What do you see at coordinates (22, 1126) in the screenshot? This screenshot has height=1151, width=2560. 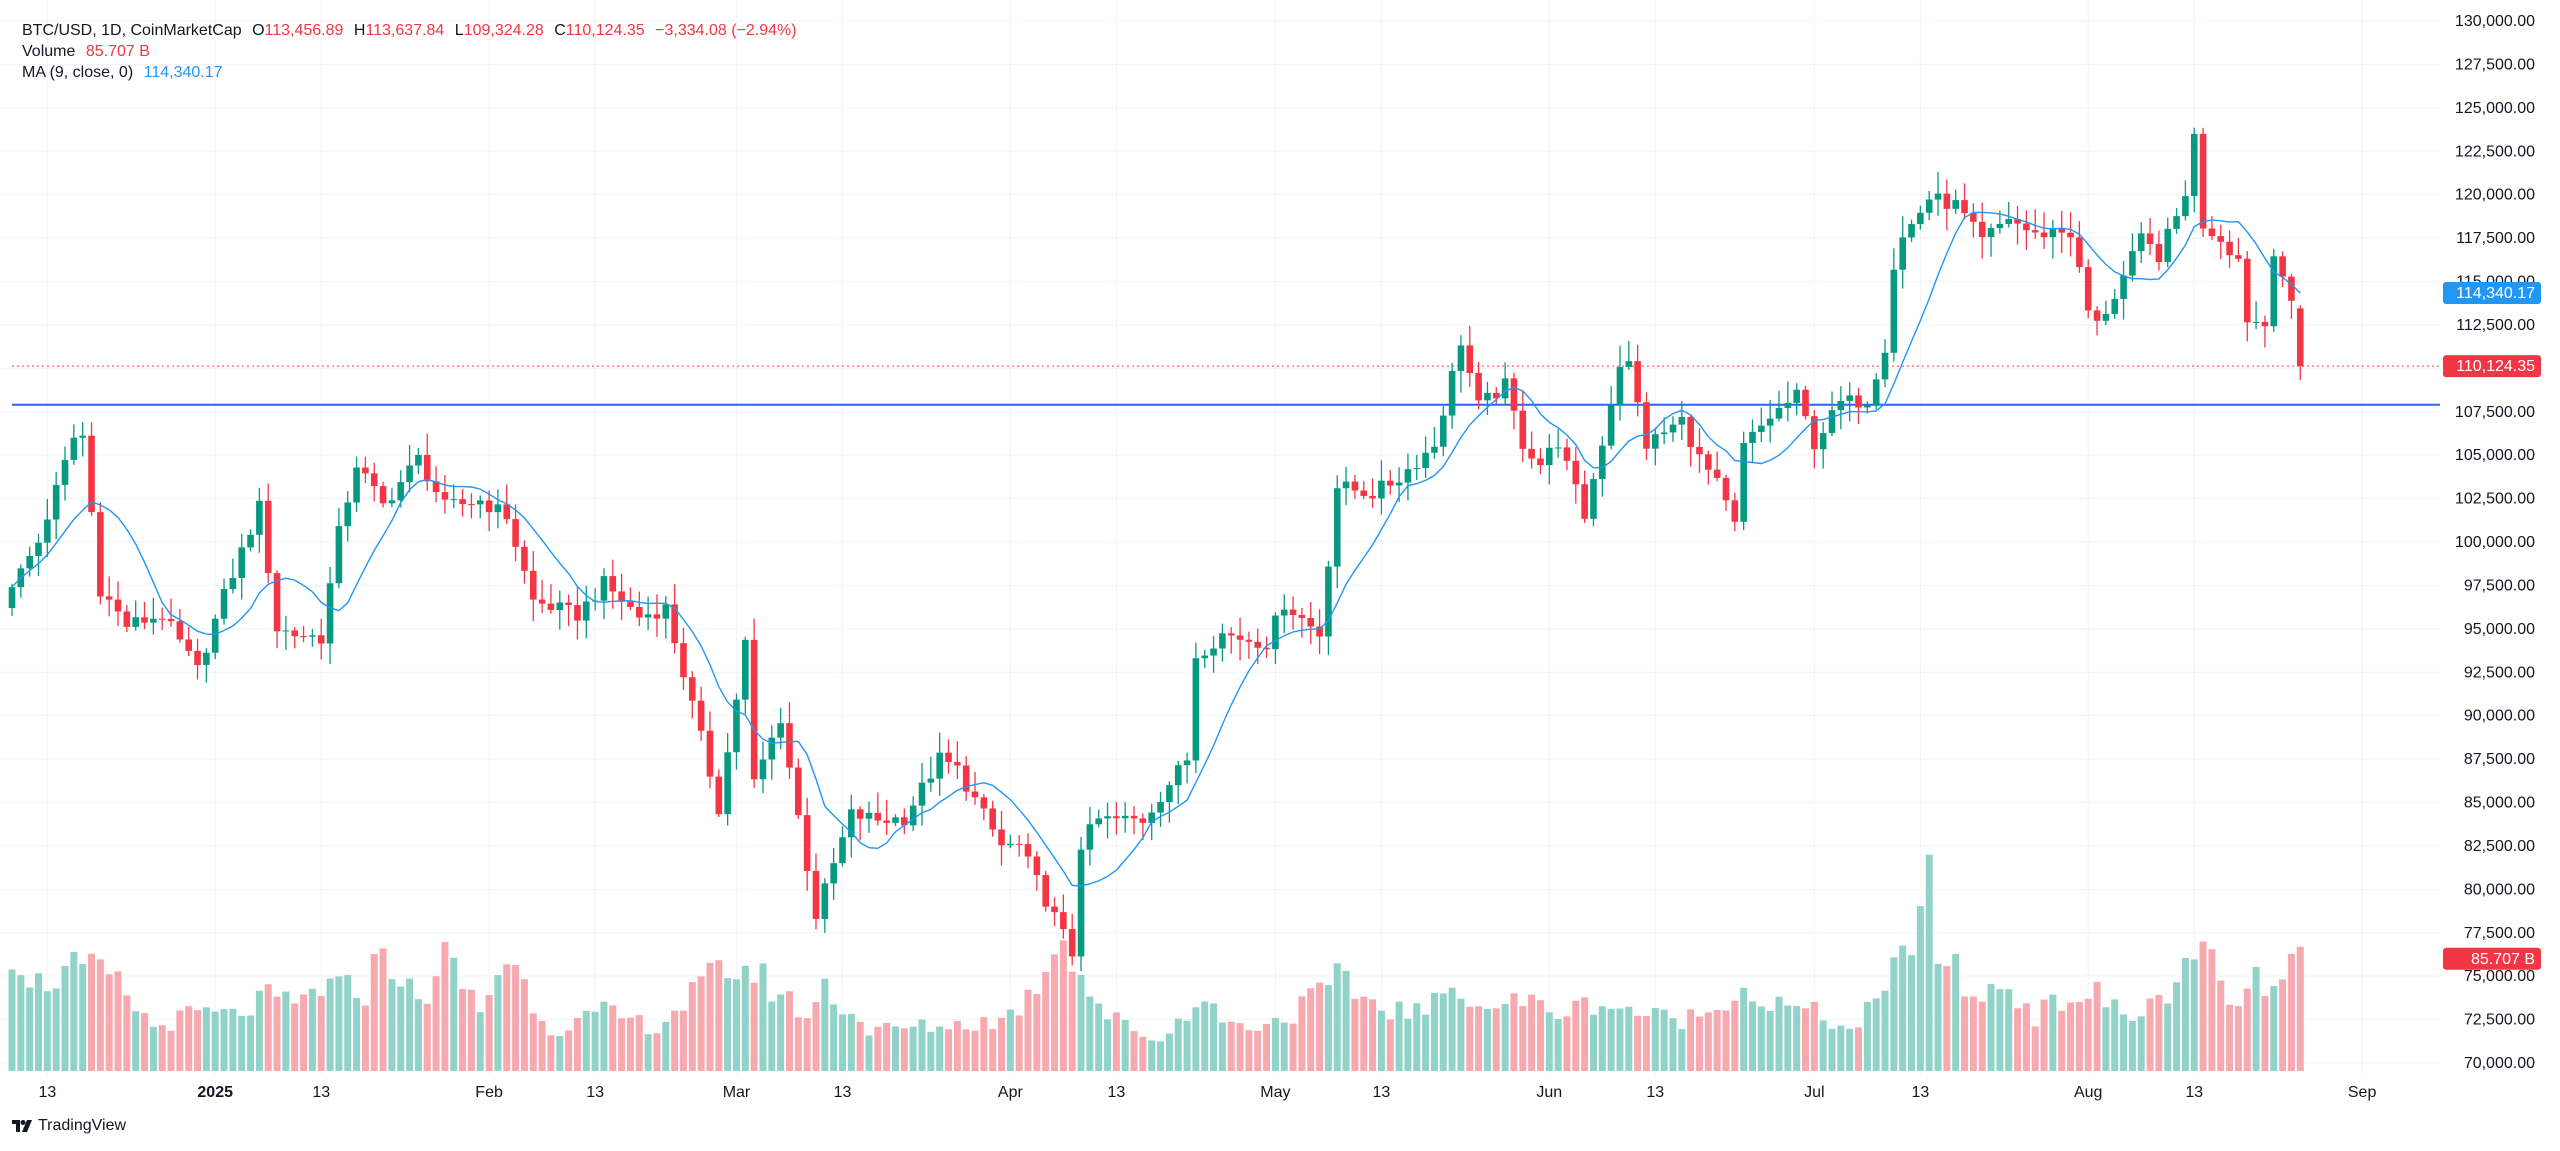 I see `tradingview-logo-icon` at bounding box center [22, 1126].